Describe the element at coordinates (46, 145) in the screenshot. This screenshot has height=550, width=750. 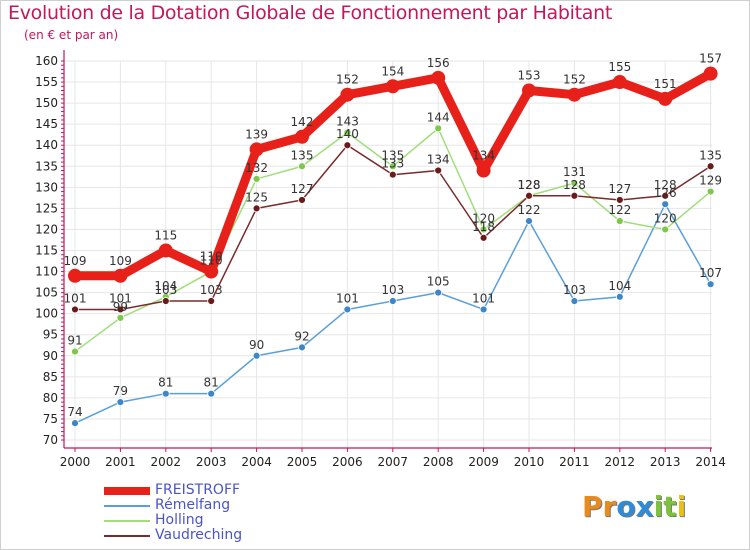
I see `y-tick-label: 140` at that location.